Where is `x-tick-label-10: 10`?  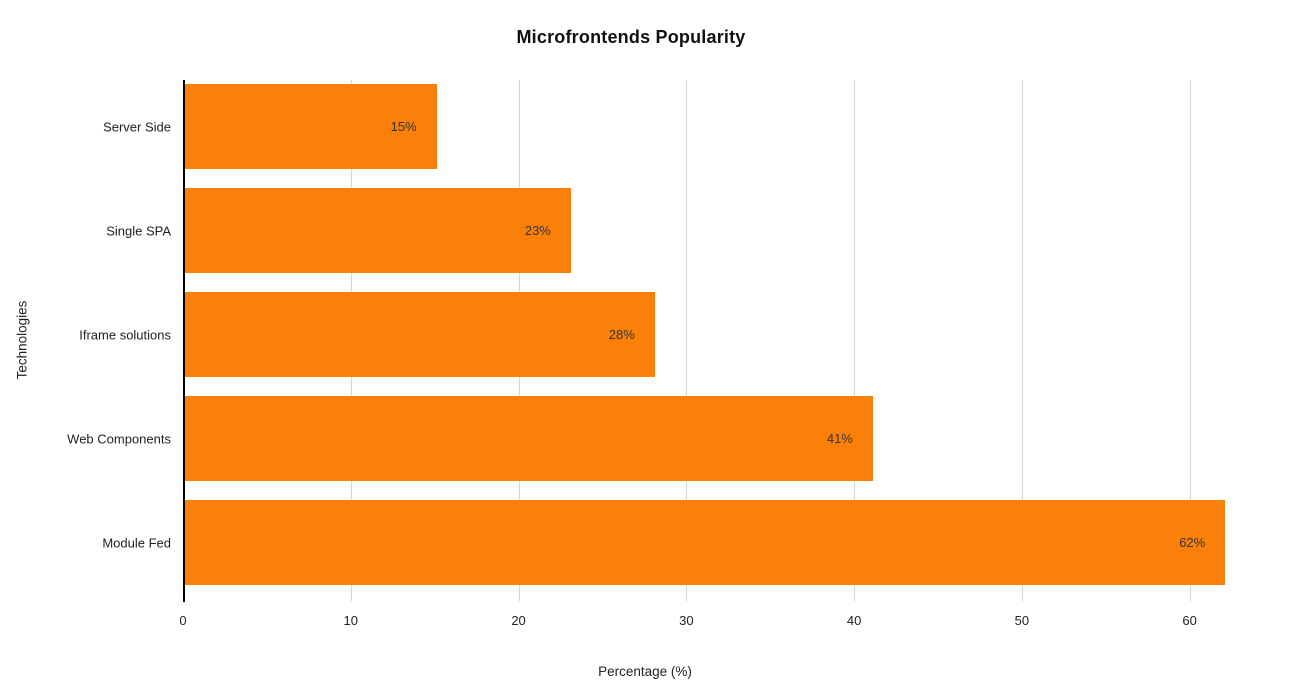 x-tick-label-10: 10 is located at coordinates (350, 620).